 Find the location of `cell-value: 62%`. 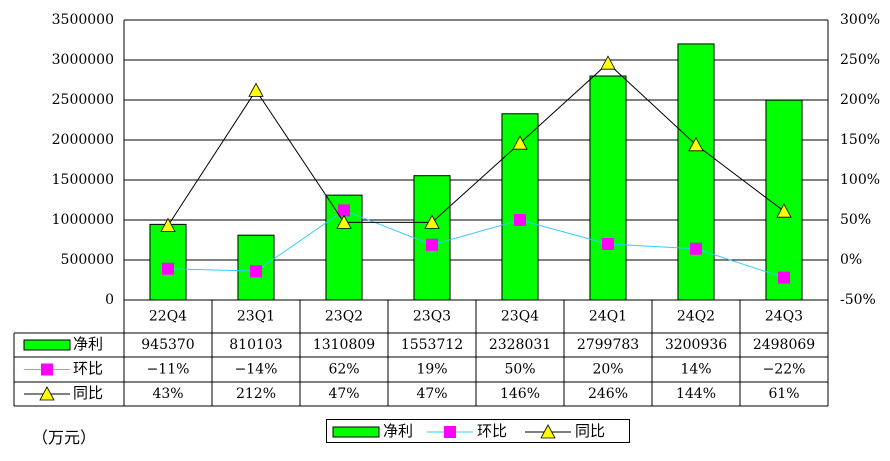

cell-value: 62% is located at coordinates (343, 370).